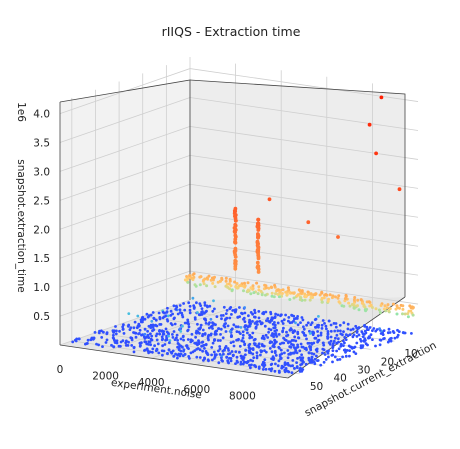 This screenshot has width=460, height=449. I want to click on x-tick-label: 8000, so click(242, 396).